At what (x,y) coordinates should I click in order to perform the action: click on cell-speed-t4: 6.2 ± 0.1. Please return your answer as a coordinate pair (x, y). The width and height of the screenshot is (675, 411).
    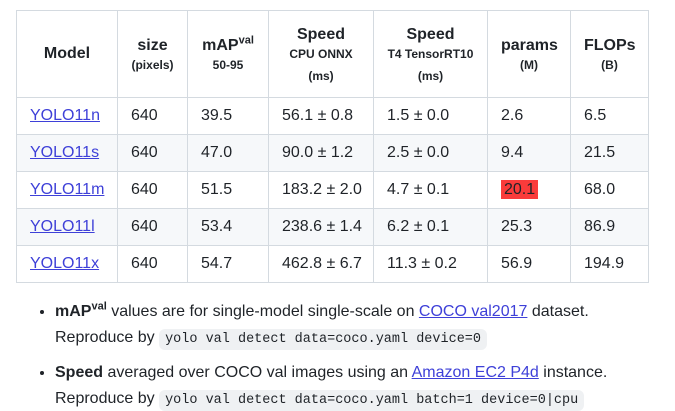
    Looking at the image, I should click on (430, 227).